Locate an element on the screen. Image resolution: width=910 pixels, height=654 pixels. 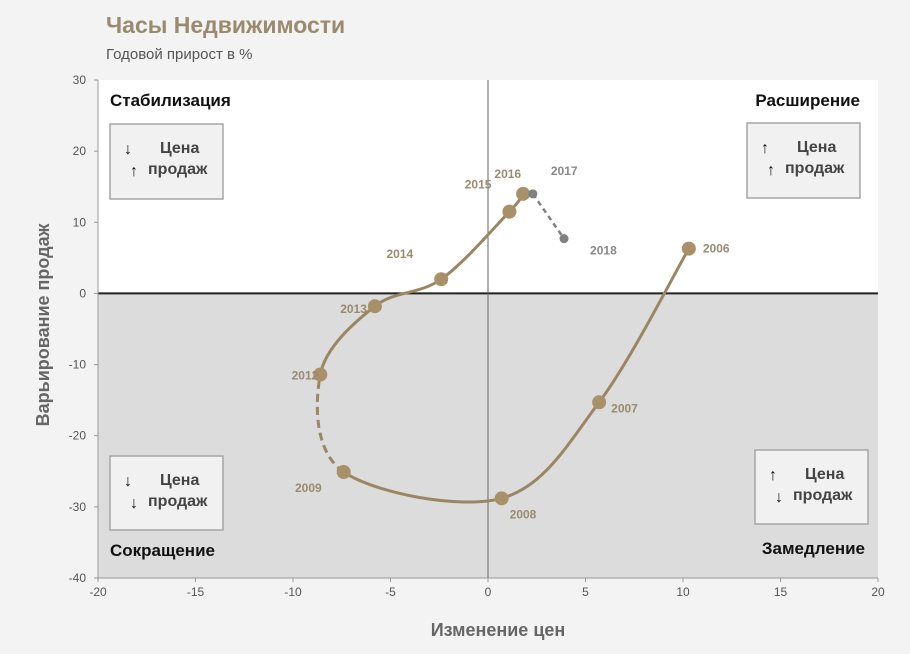
data-point-2017 is located at coordinates (533, 194).